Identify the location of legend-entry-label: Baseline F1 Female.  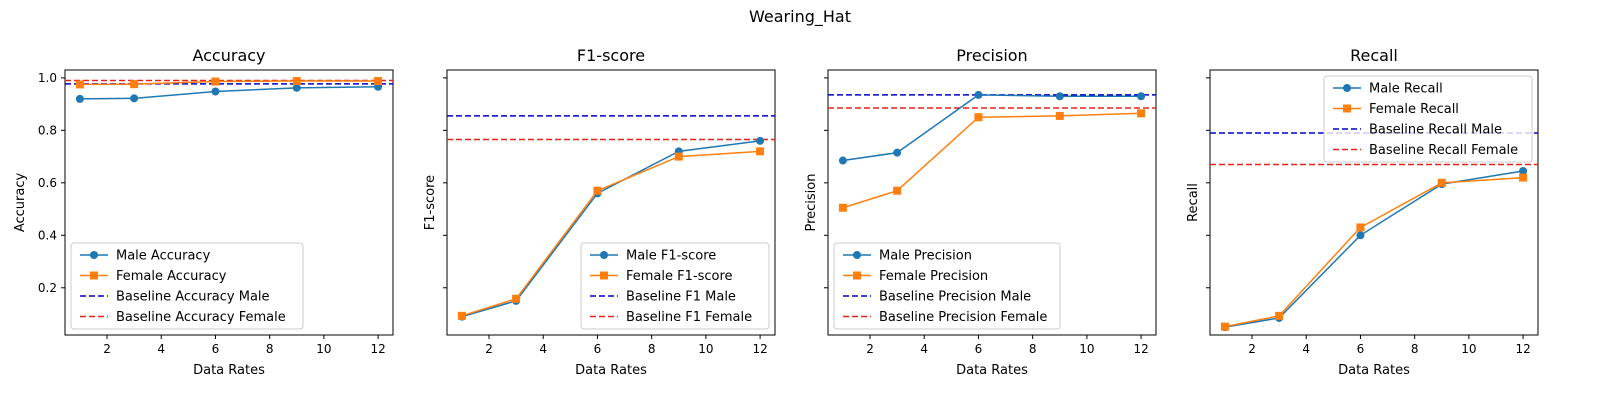
(689, 317).